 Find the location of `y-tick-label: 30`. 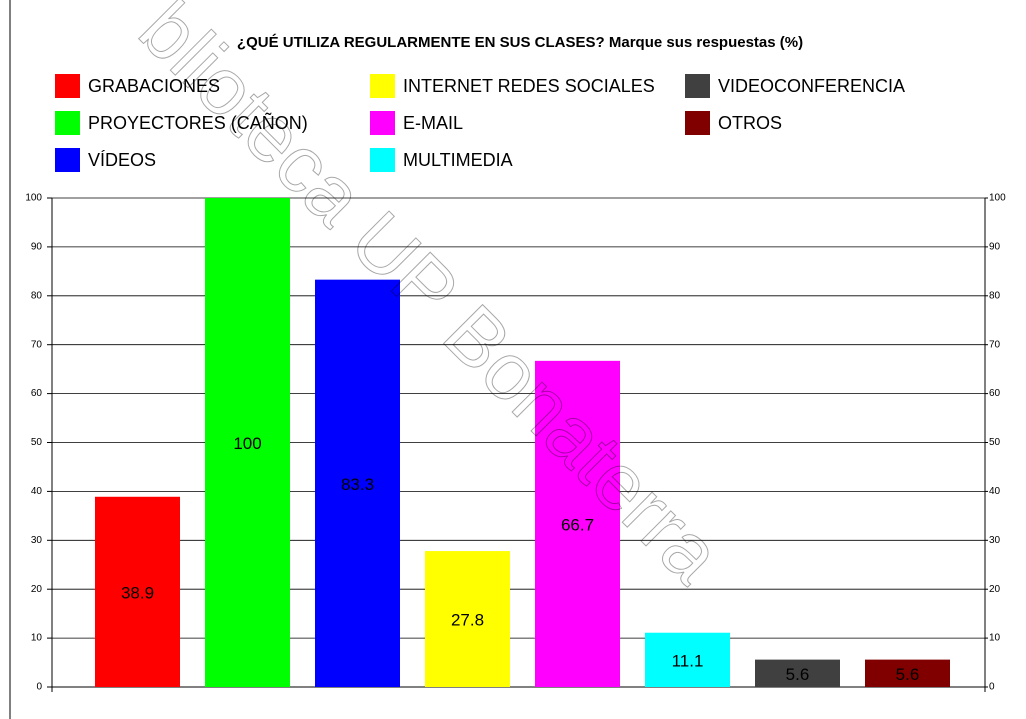

y-tick-label: 30 is located at coordinates (37, 540).